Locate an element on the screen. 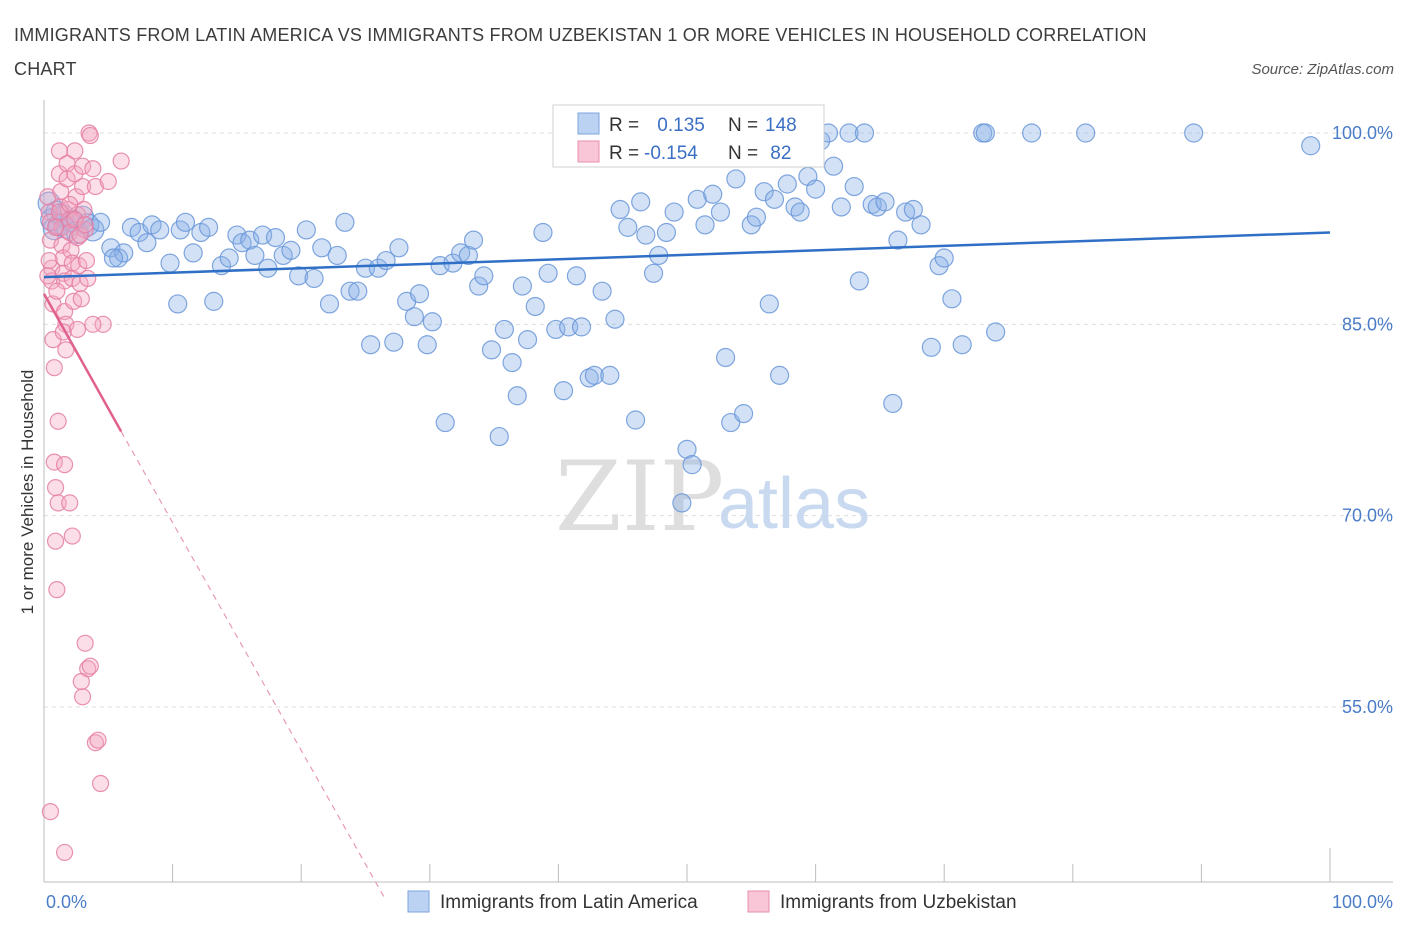  watermark-atlas: atlas is located at coordinates (794, 504).